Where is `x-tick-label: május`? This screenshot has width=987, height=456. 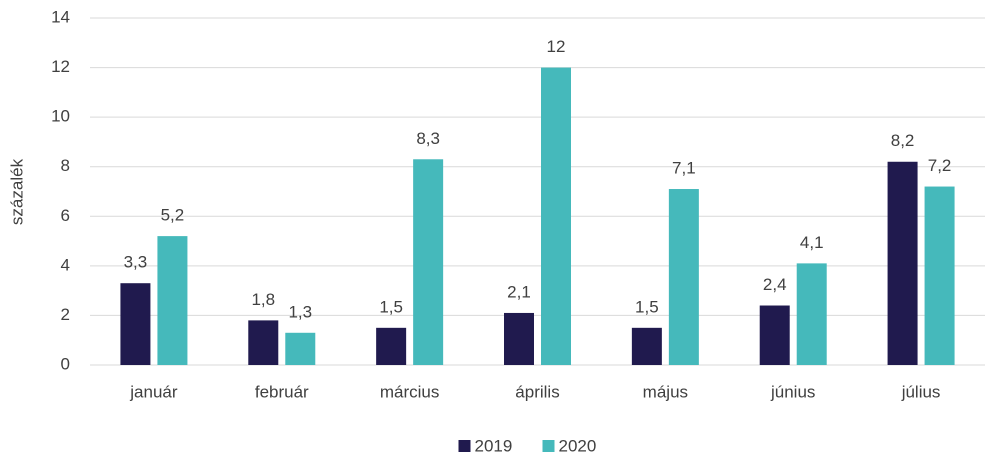 x-tick-label: május is located at coordinates (665, 391).